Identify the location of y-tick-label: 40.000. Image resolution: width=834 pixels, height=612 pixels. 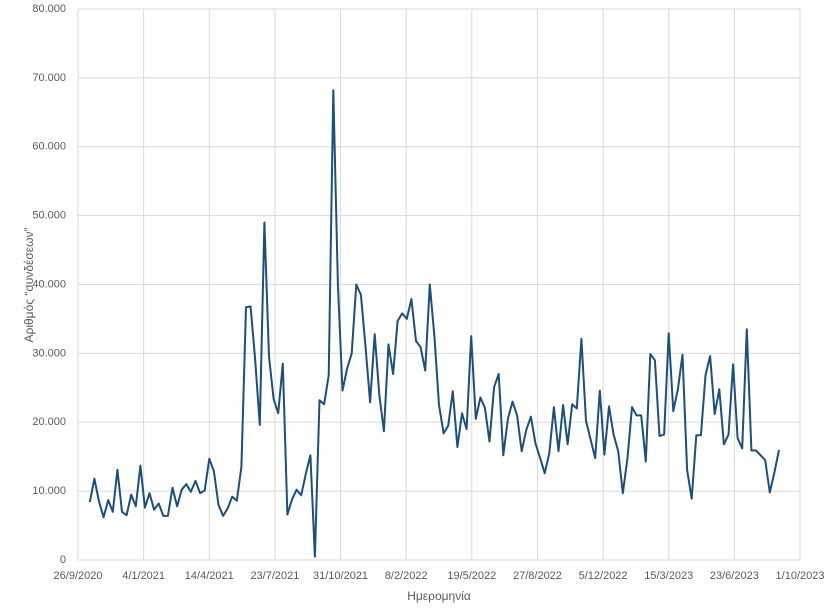
(49, 284).